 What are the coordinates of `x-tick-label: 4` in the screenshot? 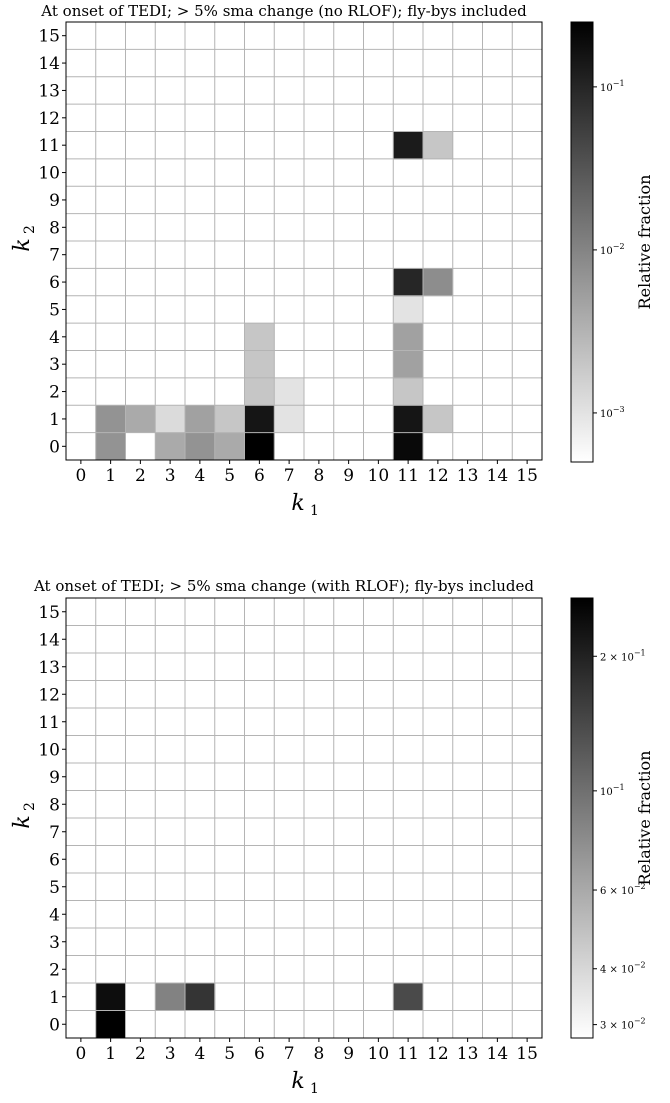 It's located at (199, 1054).